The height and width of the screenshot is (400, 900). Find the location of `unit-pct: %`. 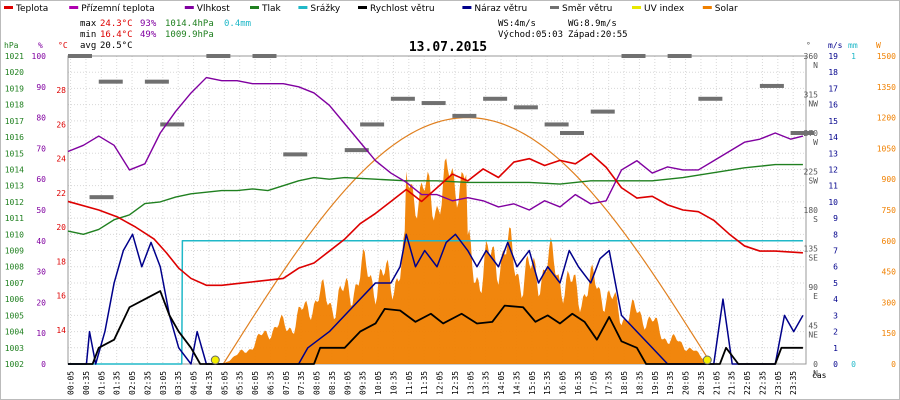

unit-pct: % is located at coordinates (40, 45).